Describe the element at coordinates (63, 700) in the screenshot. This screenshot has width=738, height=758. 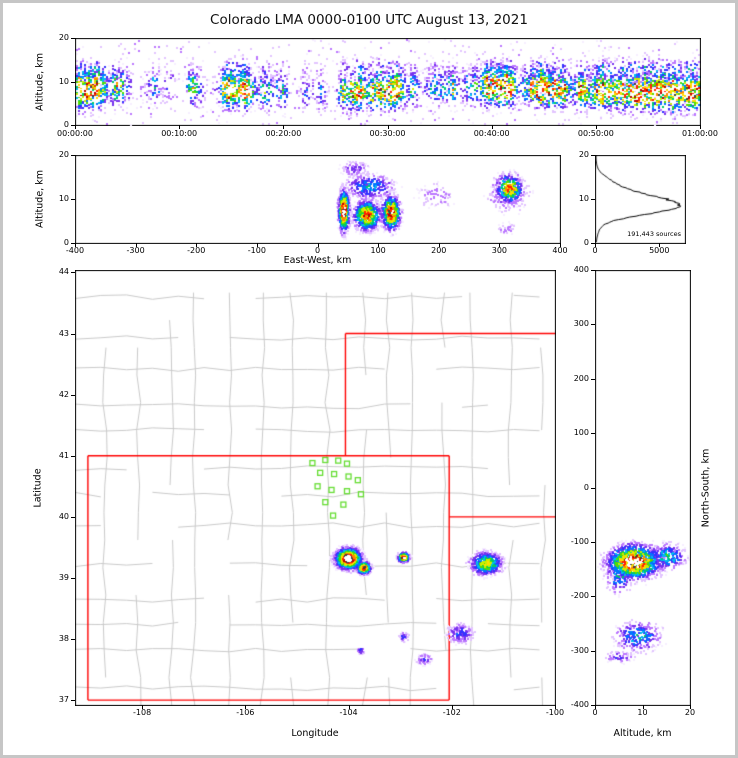
I see `tick-label: 37` at that location.